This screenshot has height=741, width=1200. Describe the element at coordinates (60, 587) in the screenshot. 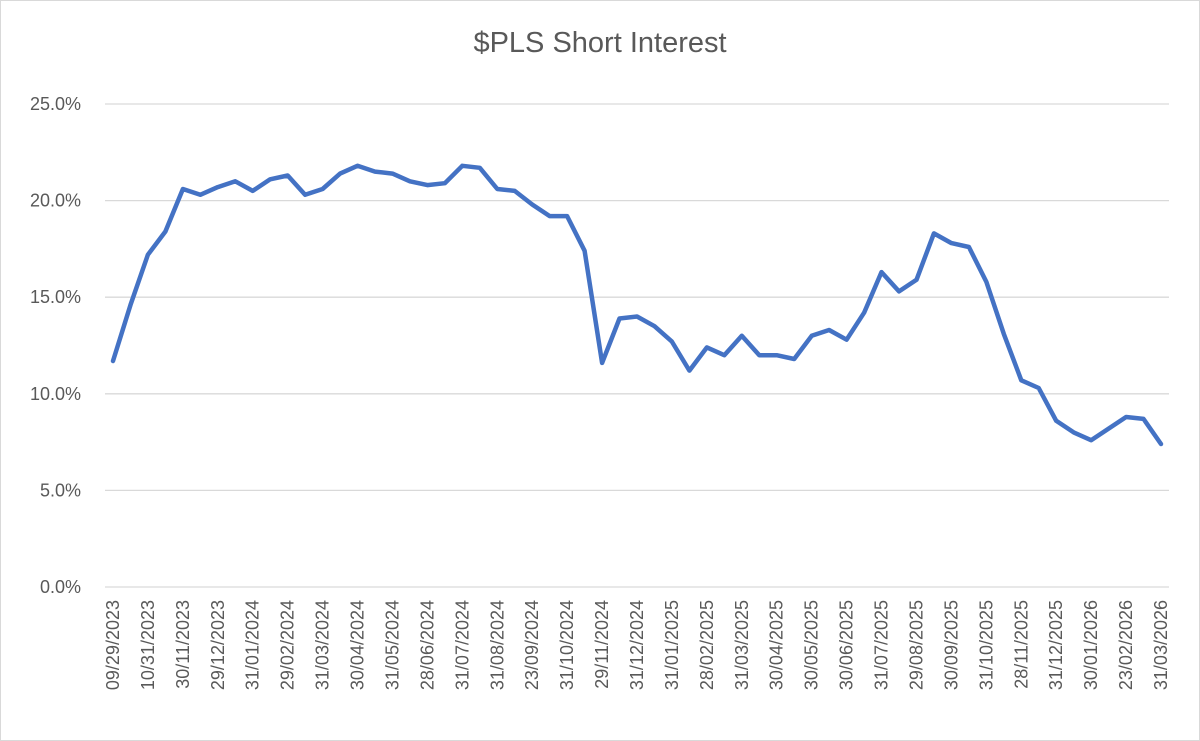

I see `y-tick-label: 0.0%` at that location.